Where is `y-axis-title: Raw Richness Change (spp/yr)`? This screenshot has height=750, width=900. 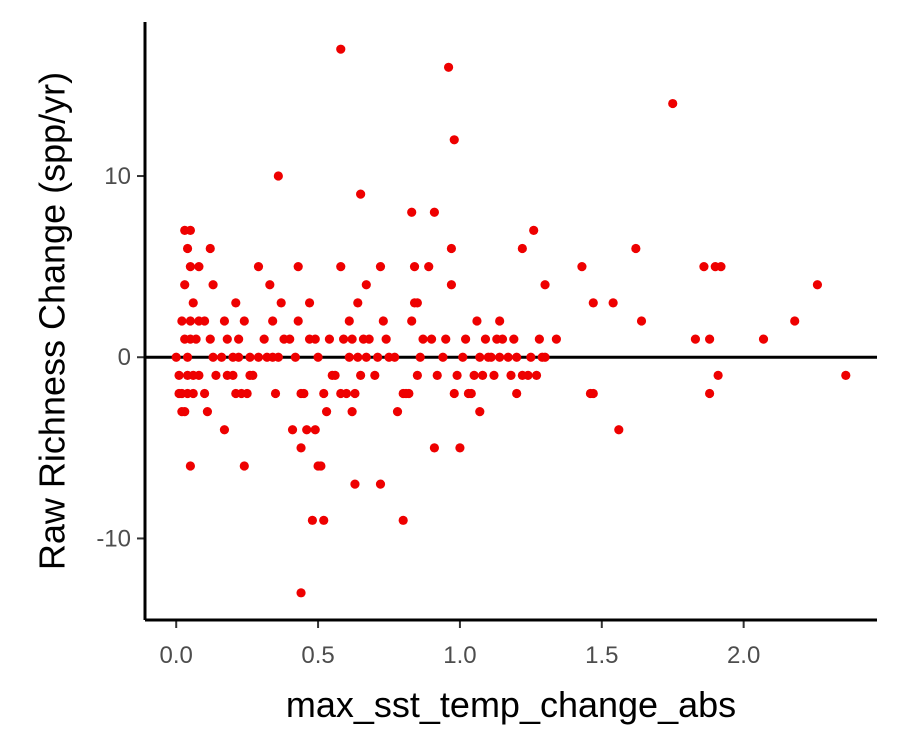 y-axis-title: Raw Richness Change (spp/yr) is located at coordinates (52, 321).